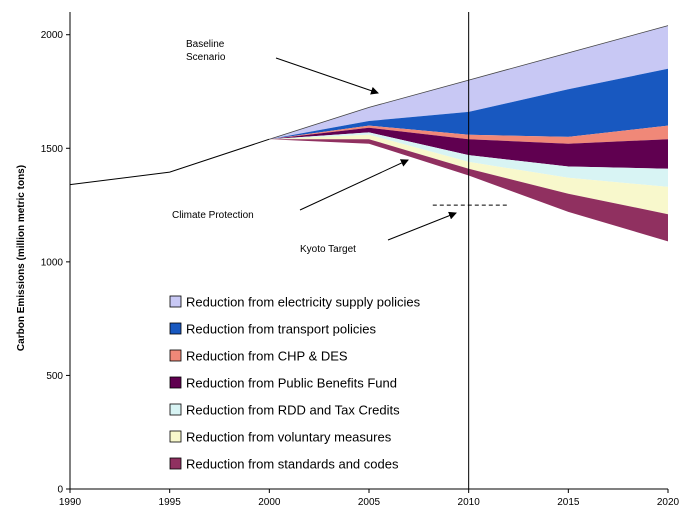 This screenshot has width=683, height=516. I want to click on x-tick-label: 2020, so click(668, 502).